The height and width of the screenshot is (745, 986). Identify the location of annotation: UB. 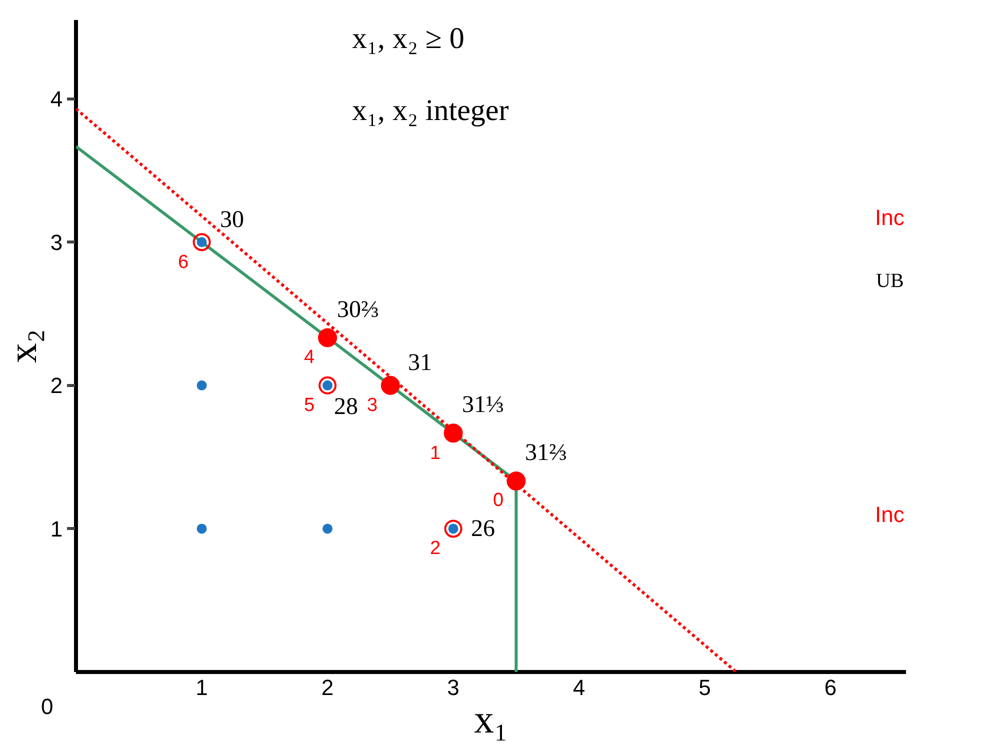
(890, 281).